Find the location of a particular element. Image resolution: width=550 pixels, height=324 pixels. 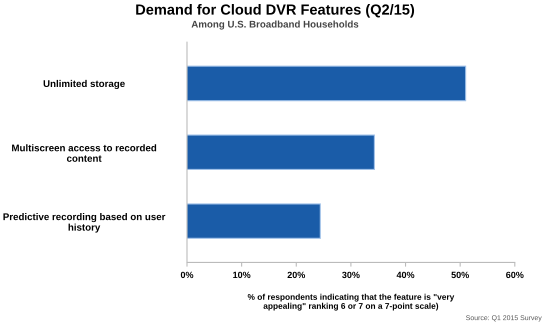

x-axis-title: % of respondents indicating that the feature is "very appealing" ranking 6 or 7 on a 7-point scale) is located at coordinates (351, 302).